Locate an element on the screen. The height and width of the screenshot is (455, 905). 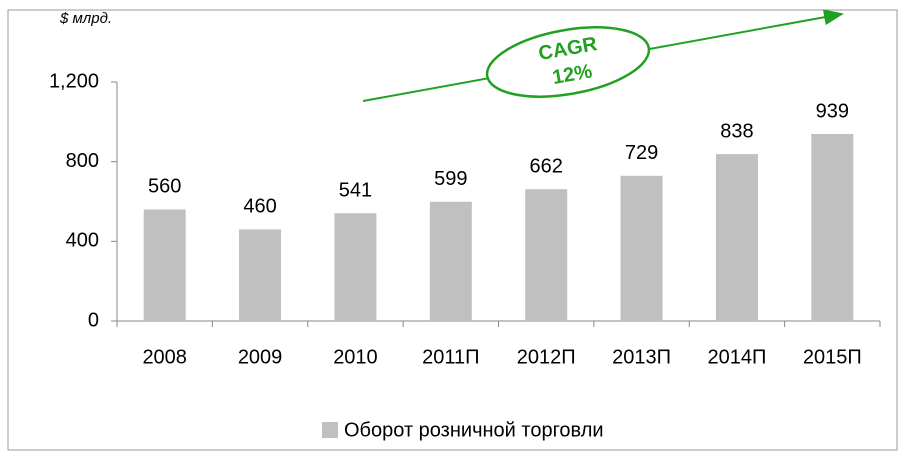
data-label: 460 is located at coordinates (259, 207).